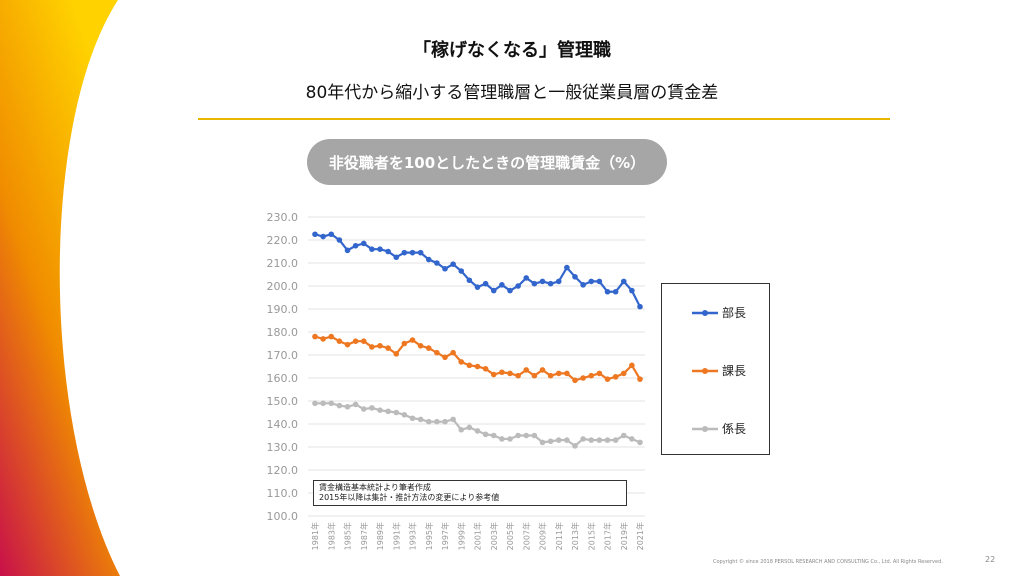 This screenshot has width=1024, height=576. I want to click on legend-item: 課長, so click(719, 370).